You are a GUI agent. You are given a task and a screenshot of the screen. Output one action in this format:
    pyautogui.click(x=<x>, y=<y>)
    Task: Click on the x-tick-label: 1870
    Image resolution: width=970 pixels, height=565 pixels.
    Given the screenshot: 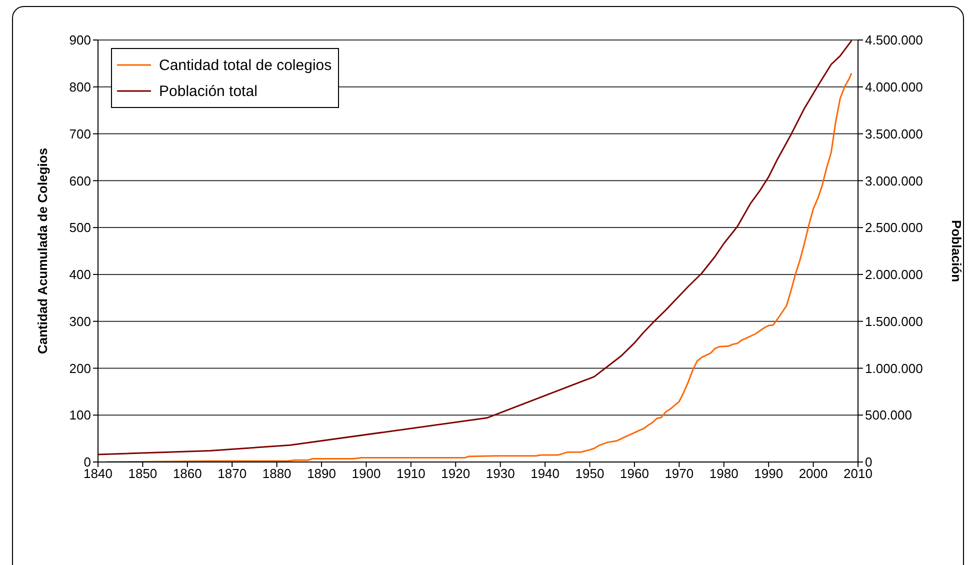 What is the action you would take?
    pyautogui.click(x=232, y=474)
    